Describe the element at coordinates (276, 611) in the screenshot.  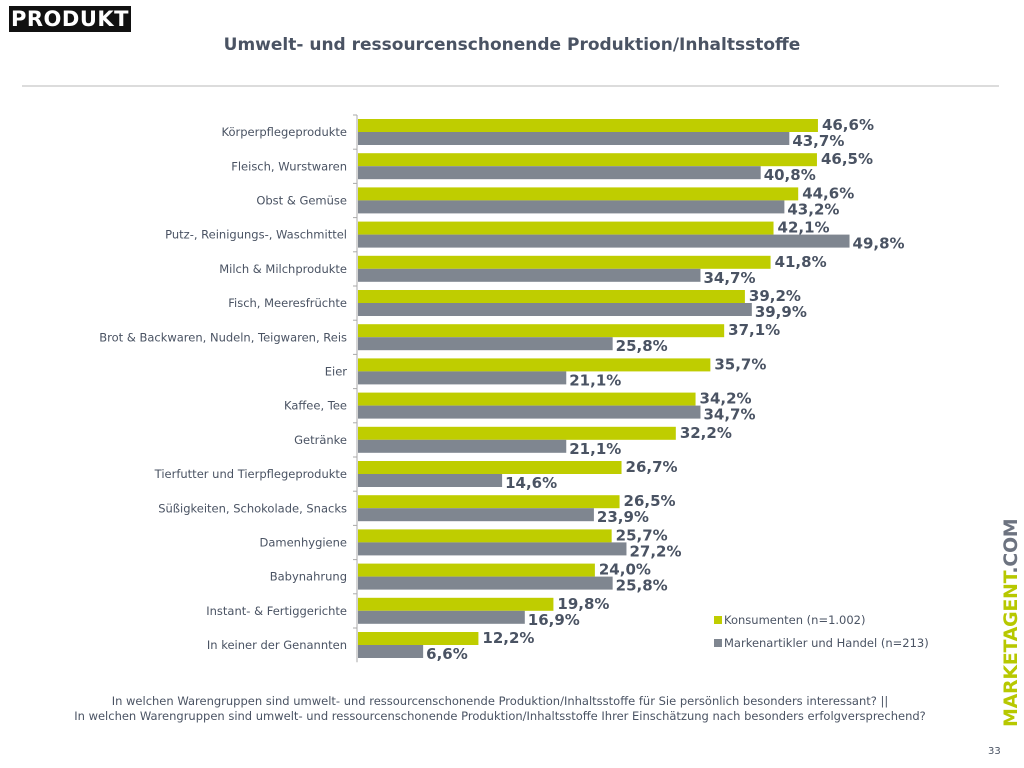
I see `category-label: Instant- & Fertiggerichte` at that location.